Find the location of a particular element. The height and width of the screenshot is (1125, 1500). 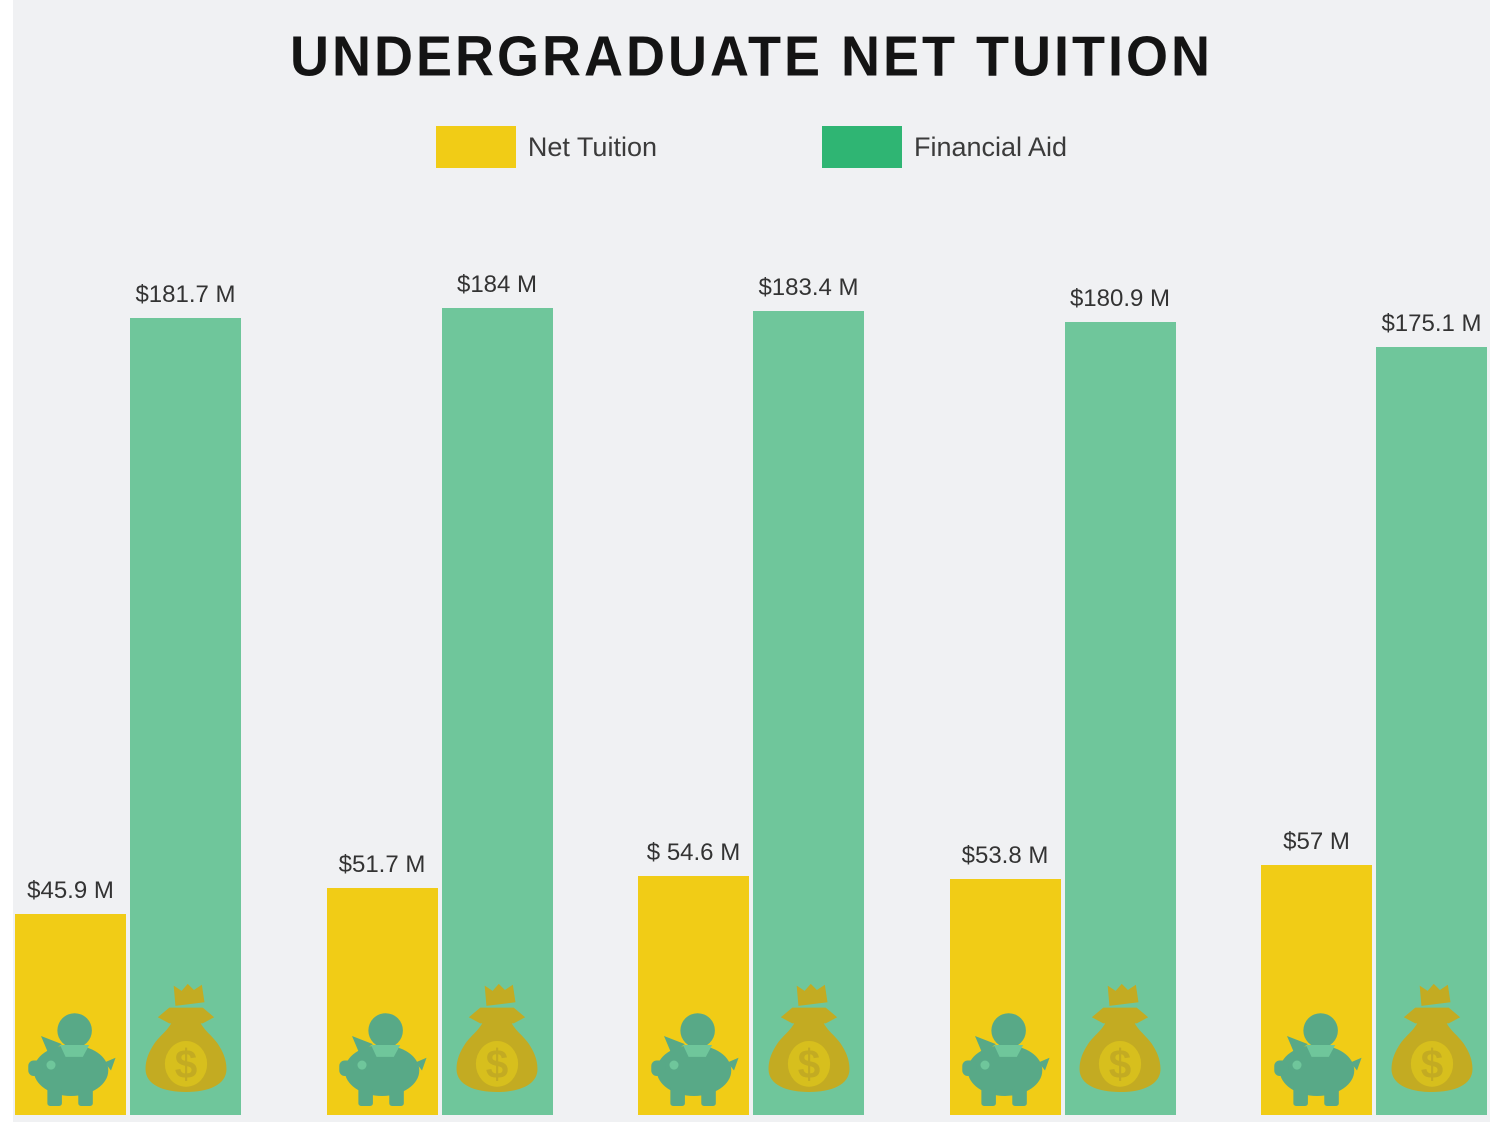

financial-aid-value-label: $53.8 M is located at coordinates (1005, 855).